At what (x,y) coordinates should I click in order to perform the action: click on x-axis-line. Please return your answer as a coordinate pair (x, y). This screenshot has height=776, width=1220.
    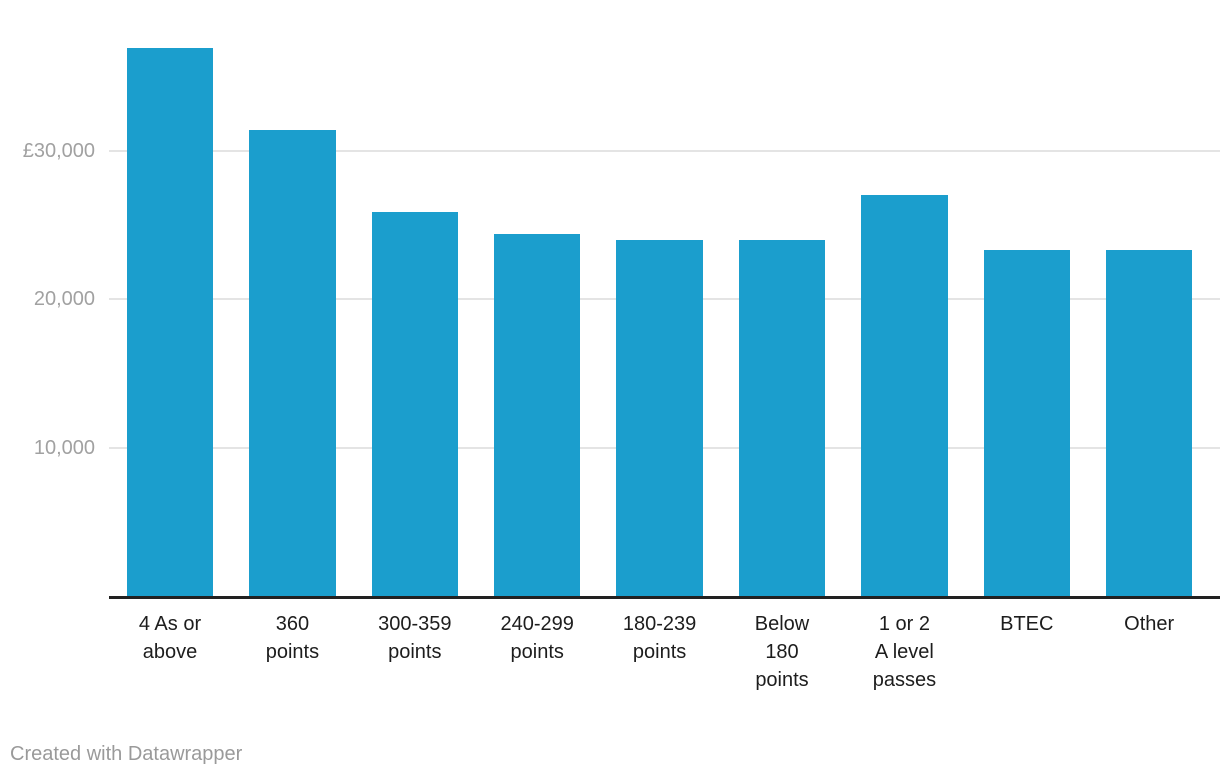
    Looking at the image, I should click on (664, 597).